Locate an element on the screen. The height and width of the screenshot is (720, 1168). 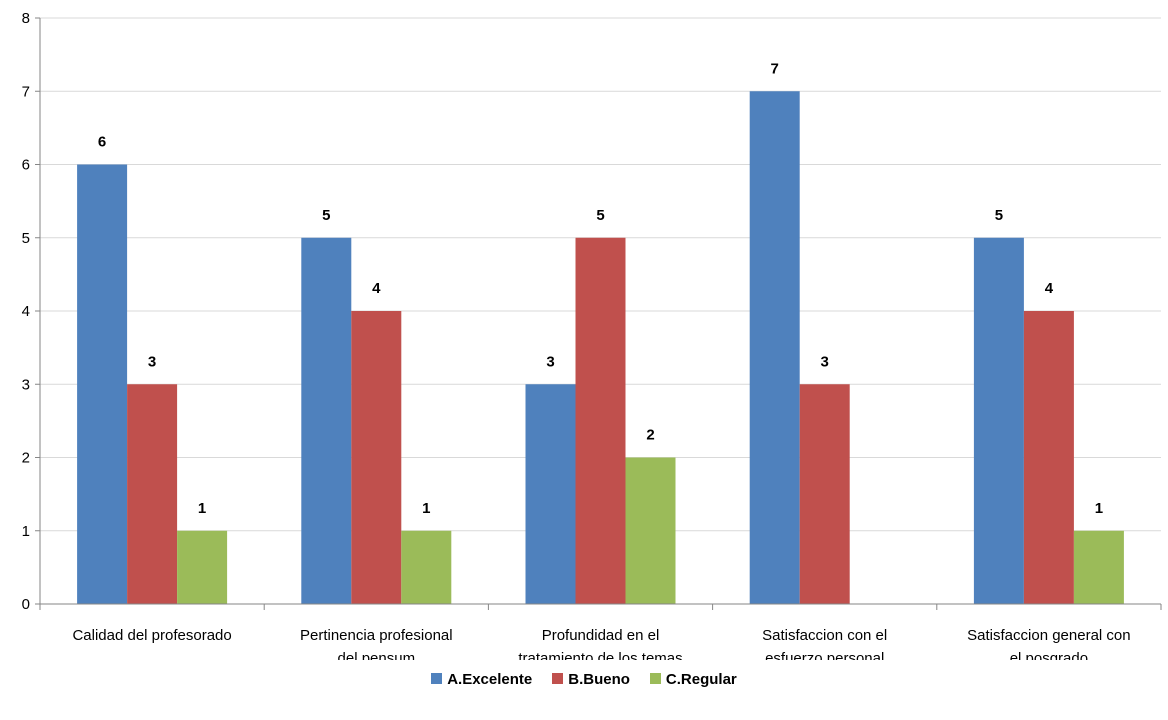
legend: A.Excelente B.Bueno C.Regular is located at coordinates (584, 679).